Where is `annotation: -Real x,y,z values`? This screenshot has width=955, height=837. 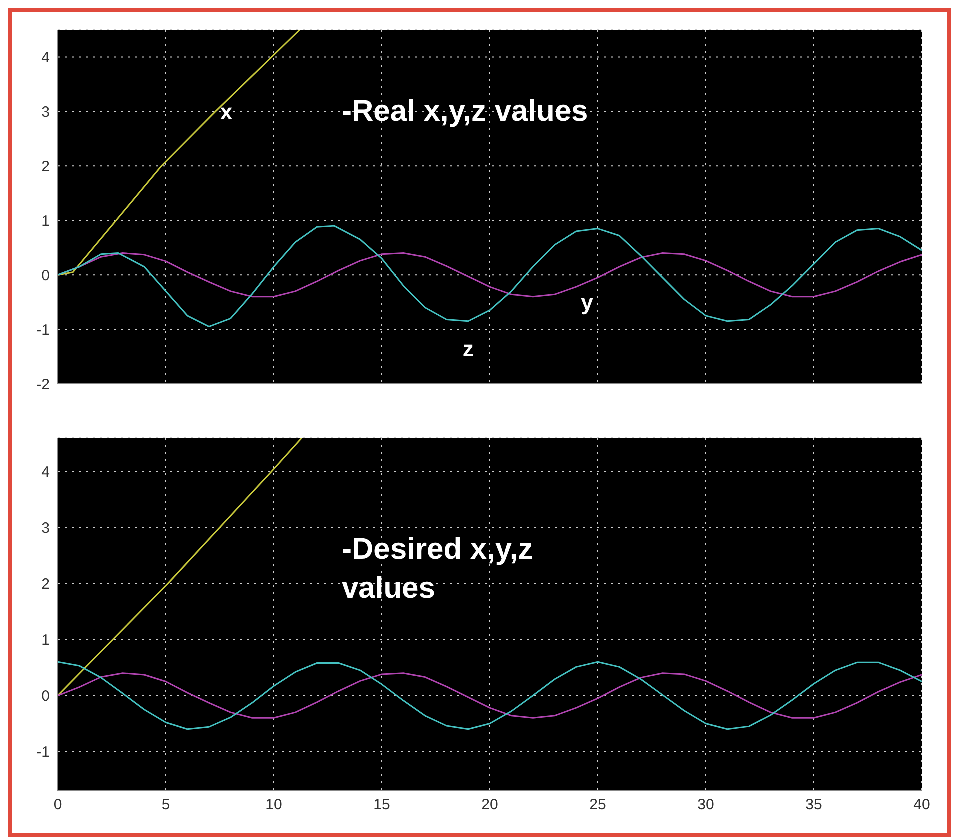
annotation: -Real x,y,z values is located at coordinates (466, 112).